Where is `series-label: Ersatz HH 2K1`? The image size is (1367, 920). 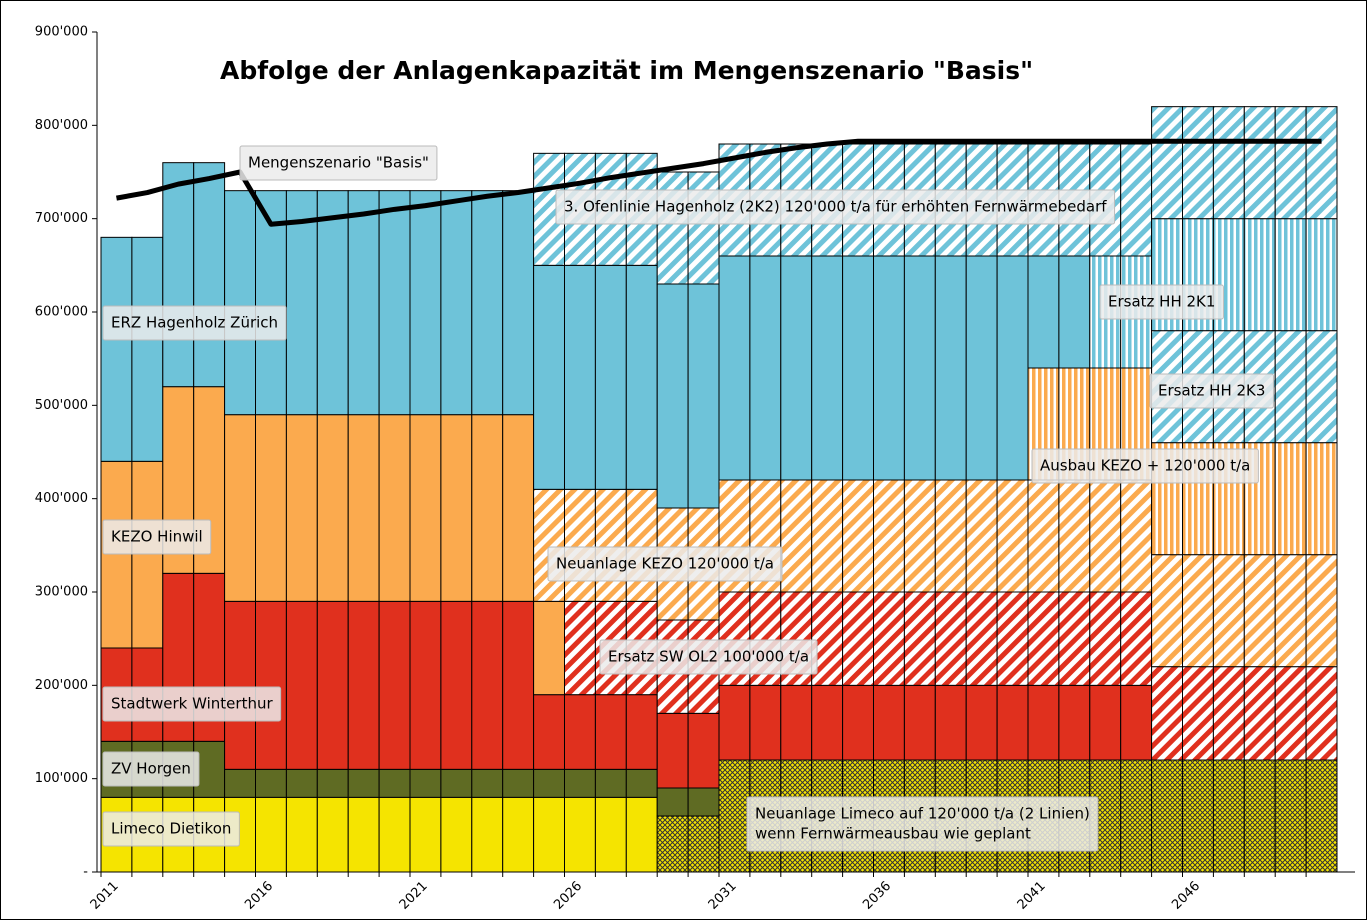 series-label: Ersatz HH 2K1 is located at coordinates (1161, 302).